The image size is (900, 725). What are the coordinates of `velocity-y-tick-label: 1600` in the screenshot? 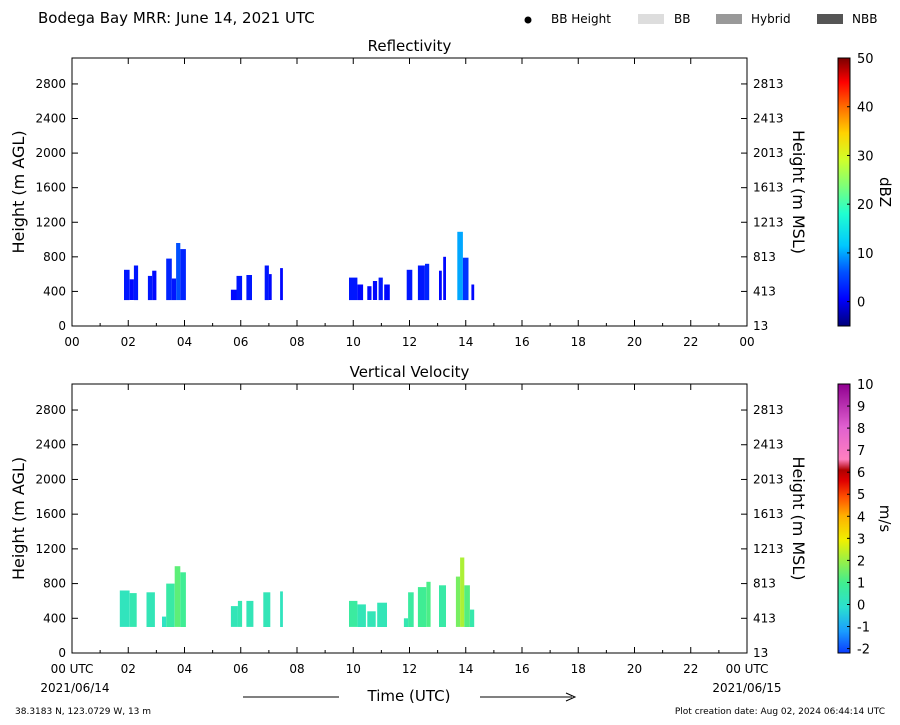 It's located at (50, 514).